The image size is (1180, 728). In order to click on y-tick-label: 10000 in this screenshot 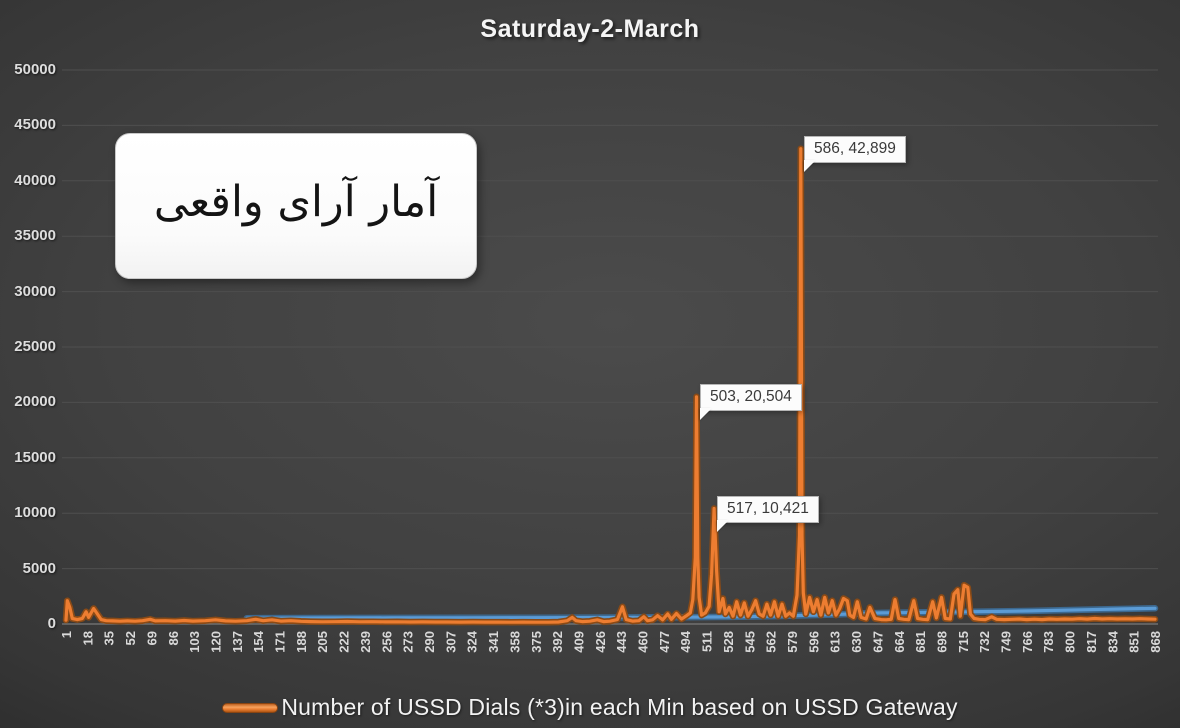, I will do `click(35, 512)`.